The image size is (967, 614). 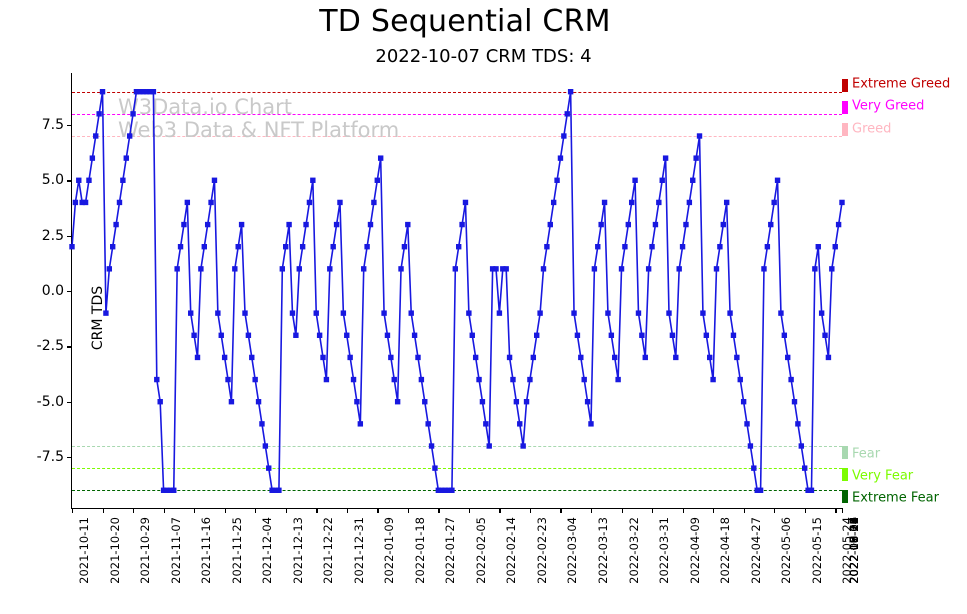 I want to click on x-tick-label: 2021-12-22, so click(x=328, y=550).